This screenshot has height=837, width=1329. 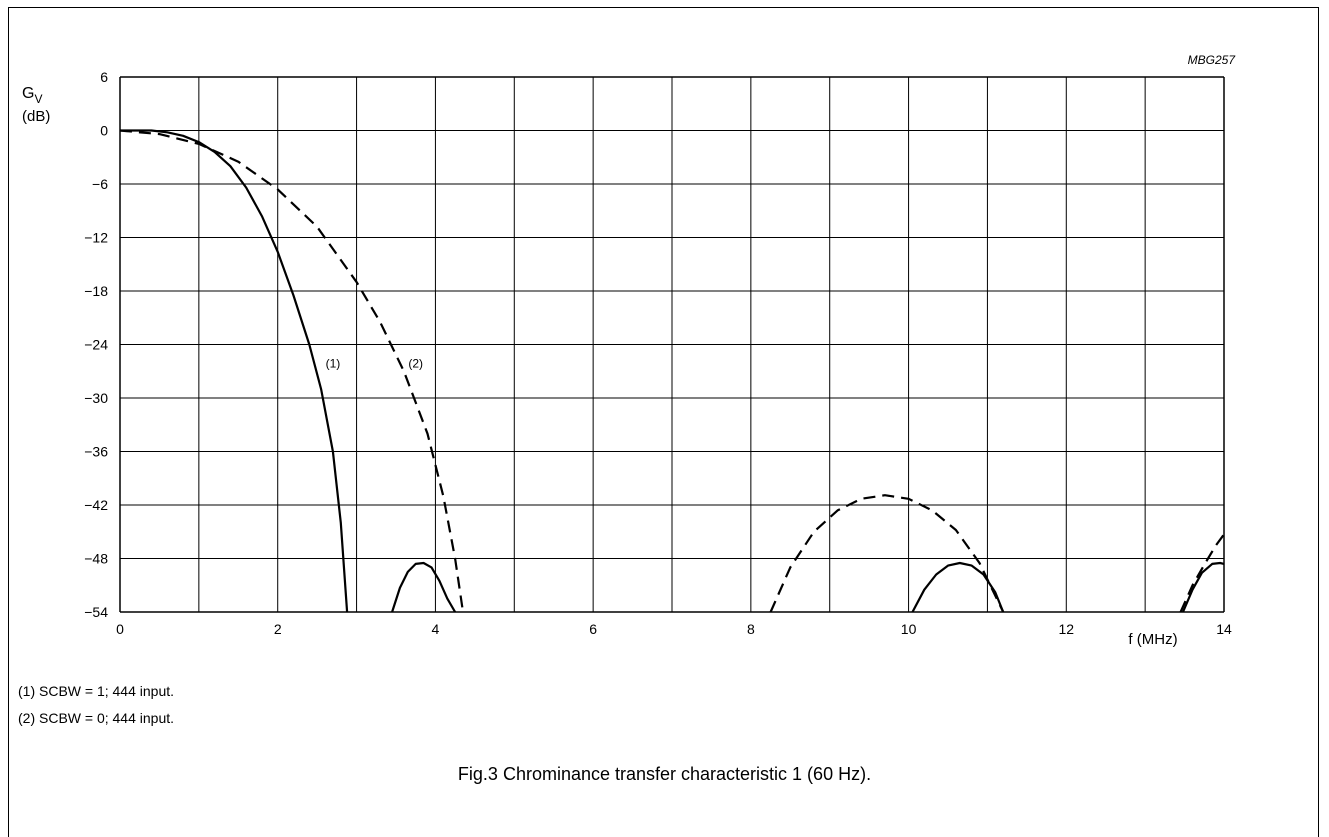 I want to click on x-tick-label: 2, so click(x=278, y=629).